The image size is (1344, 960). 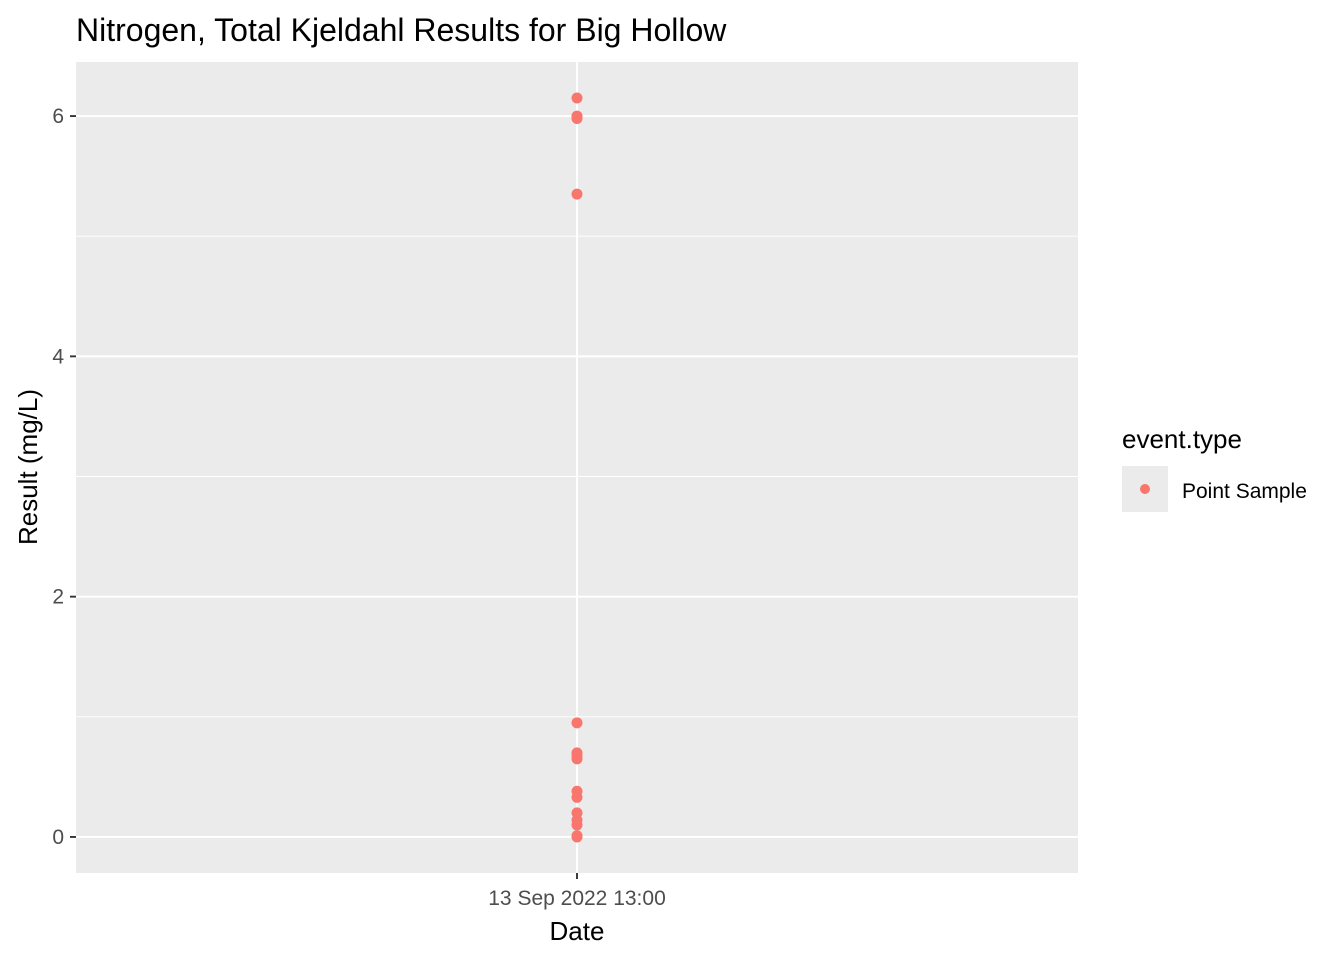 What do you see at coordinates (1244, 491) in the screenshot?
I see `legend-label-point-sample: Point Sample` at bounding box center [1244, 491].